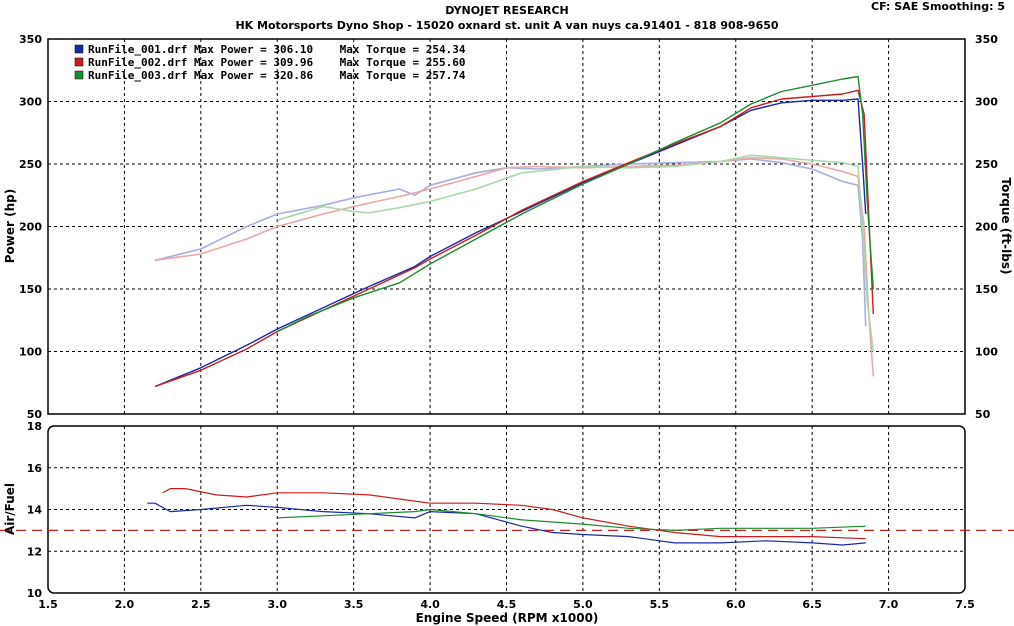  I want to click on y-tick-label-afr: 16, so click(35, 468).